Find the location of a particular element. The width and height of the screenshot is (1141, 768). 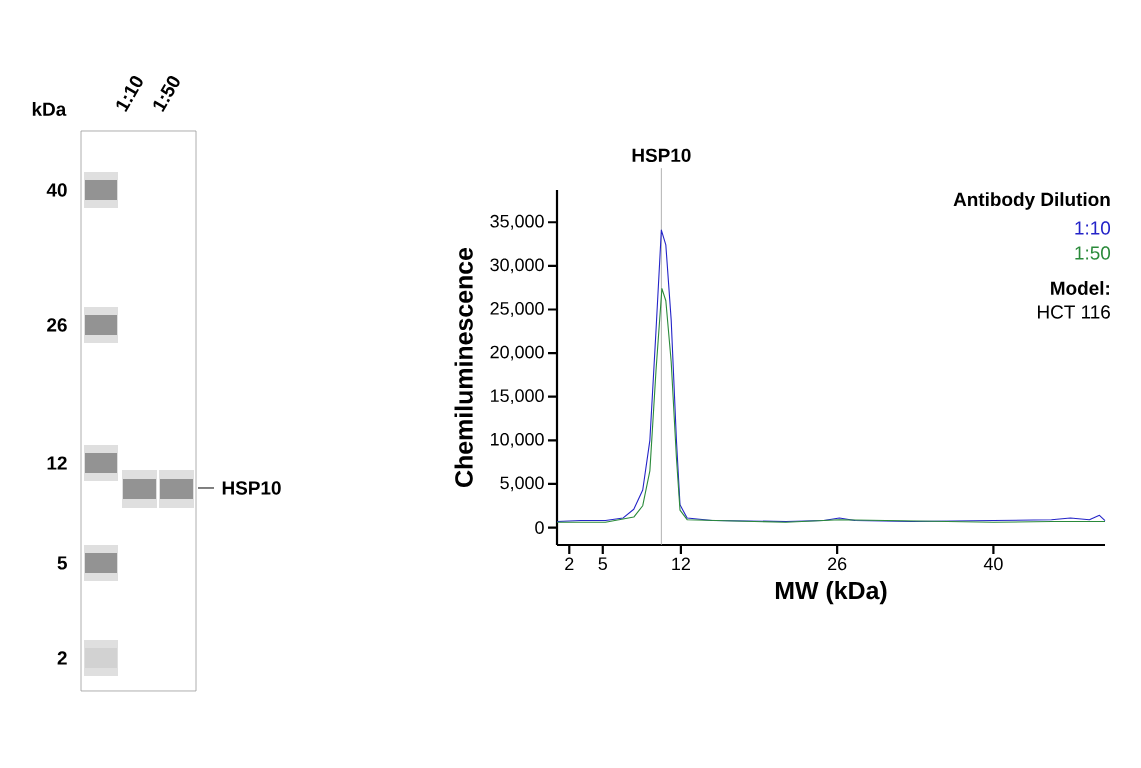

y-tick-label: 0 is located at coordinates (539, 527).